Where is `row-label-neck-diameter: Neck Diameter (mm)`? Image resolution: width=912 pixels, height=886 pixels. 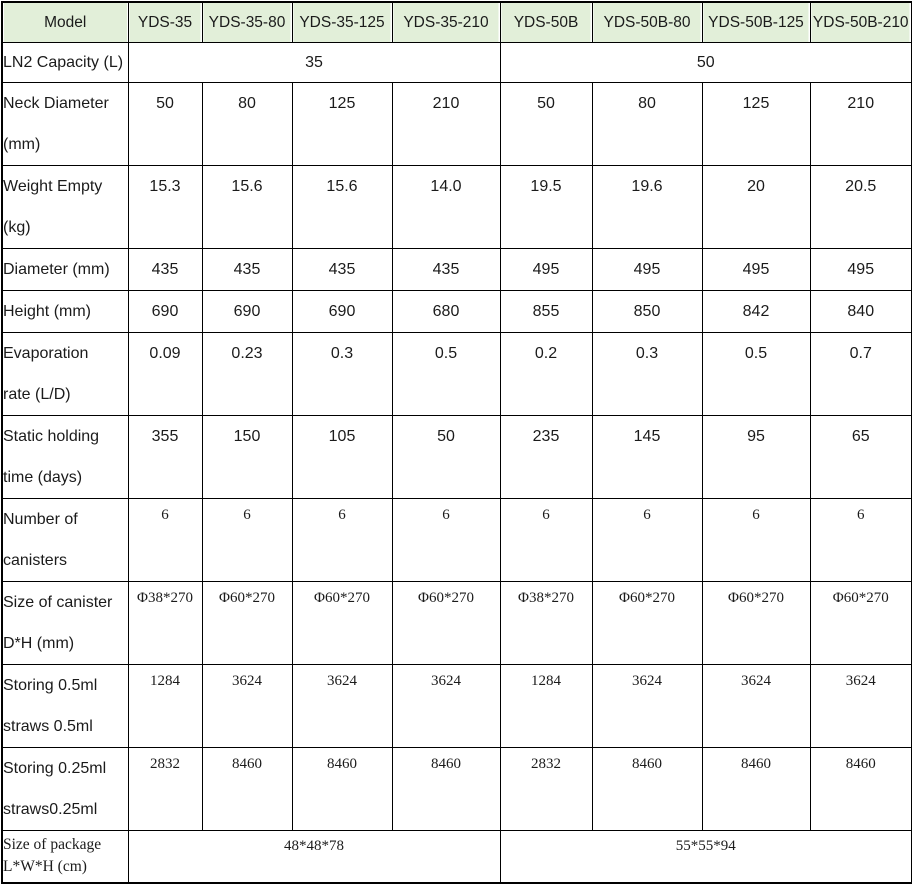 row-label-neck-diameter: Neck Diameter (mm) is located at coordinates (65, 124).